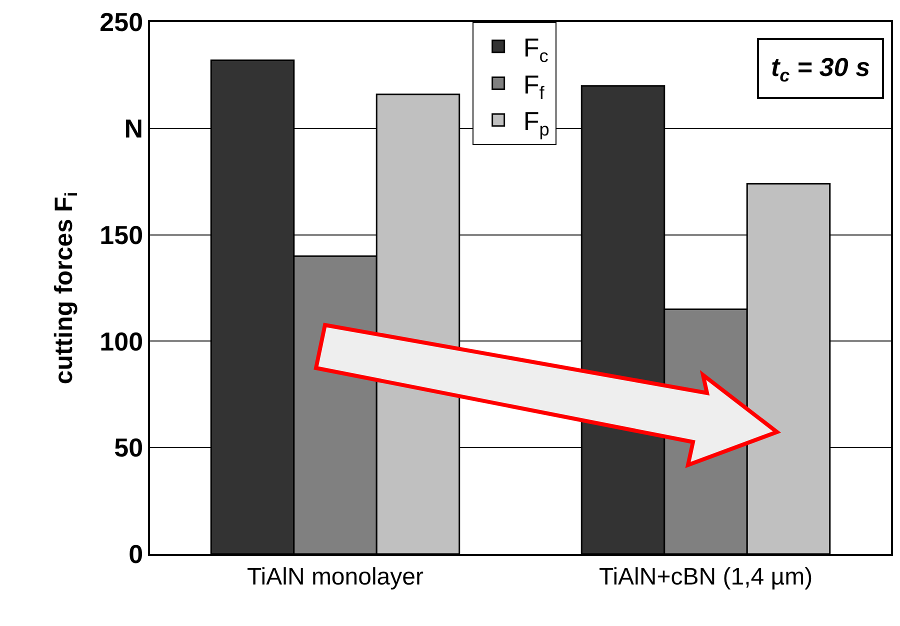 This screenshot has width=900, height=626. Describe the element at coordinates (534, 86) in the screenshot. I see `legend-label: F$_{f}$` at that location.